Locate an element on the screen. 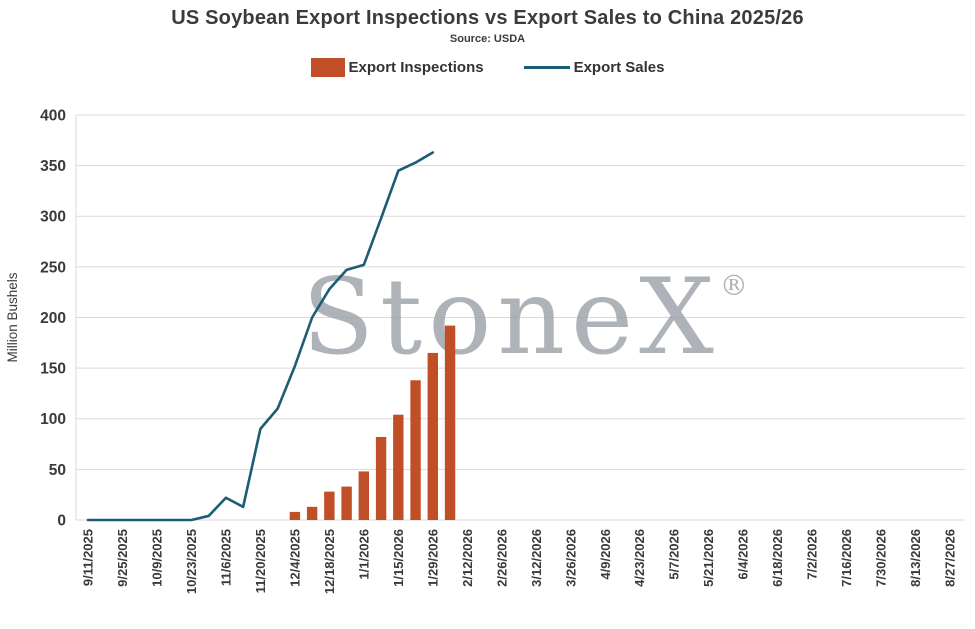 The height and width of the screenshot is (629, 975). legend-item-export-inspections: Export Inspections is located at coordinates (397, 67).